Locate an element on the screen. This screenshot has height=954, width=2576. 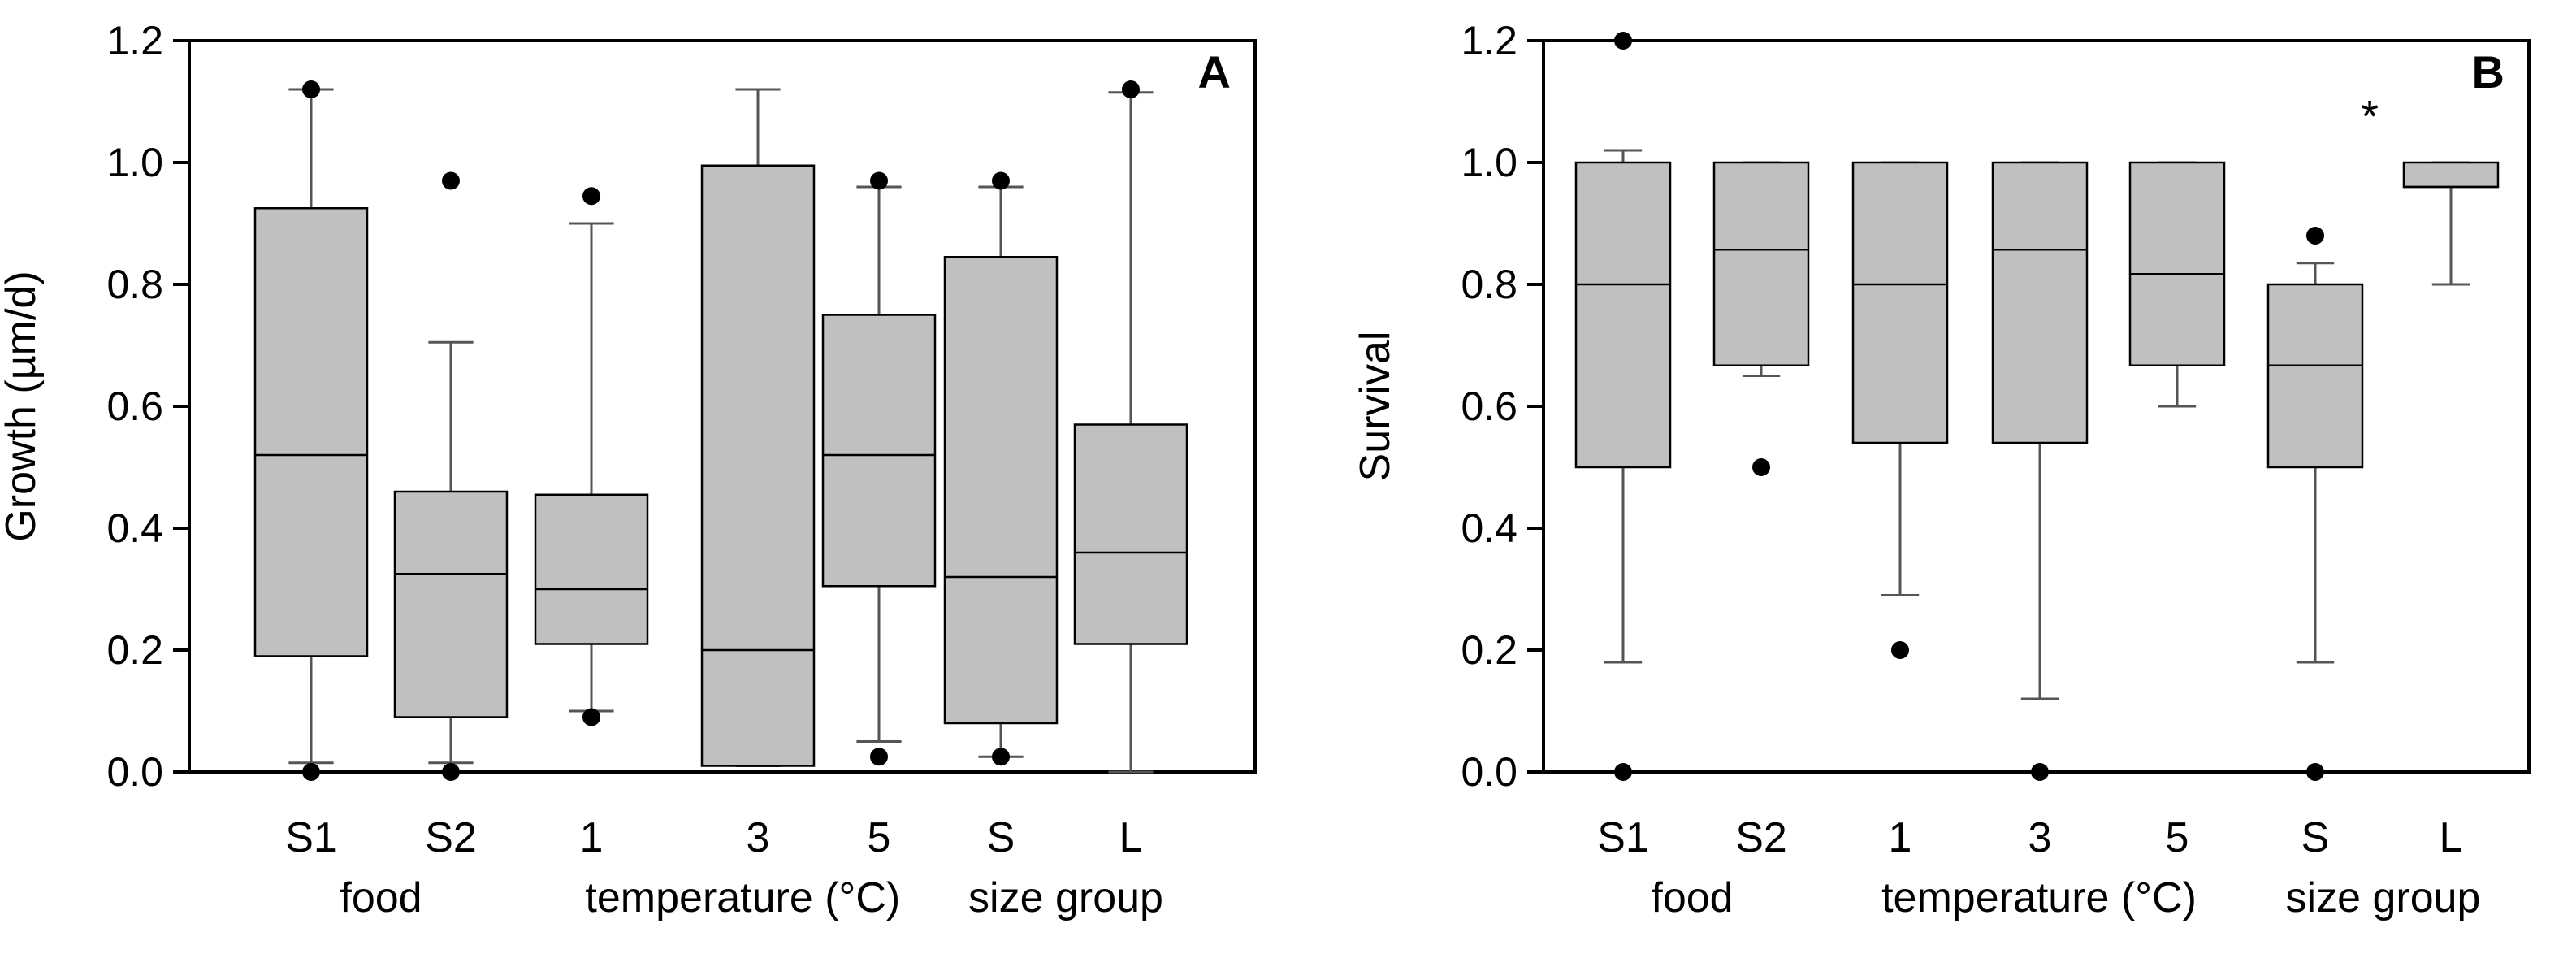
panel-b-x-tick-label: S2 is located at coordinates (1761, 837).